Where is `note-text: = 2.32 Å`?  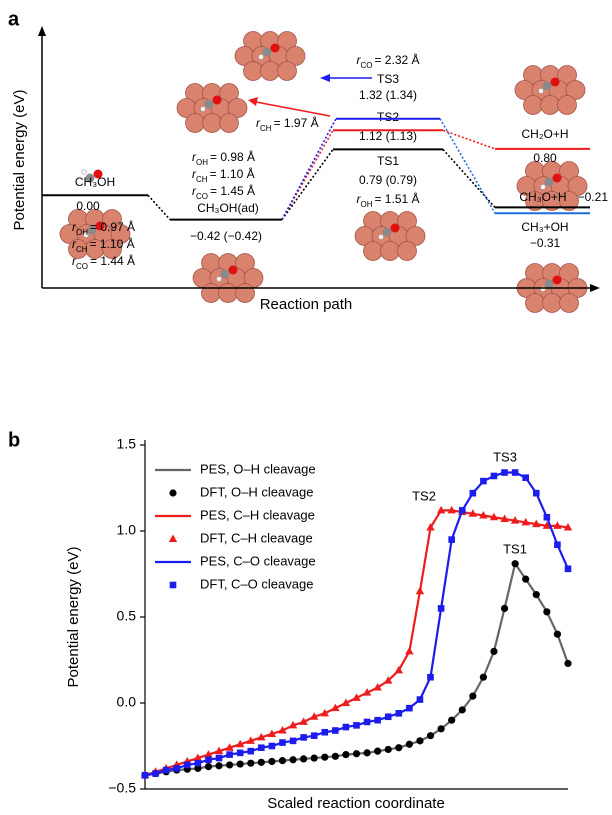
note-text: = 2.32 Å is located at coordinates (396, 59).